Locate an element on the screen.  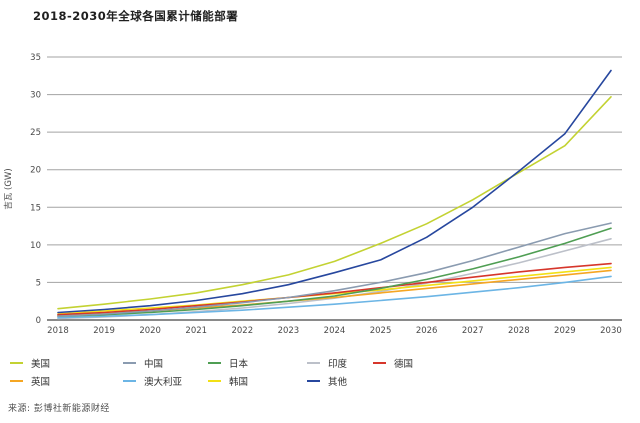
legend-swatch-others is located at coordinates (313, 381).